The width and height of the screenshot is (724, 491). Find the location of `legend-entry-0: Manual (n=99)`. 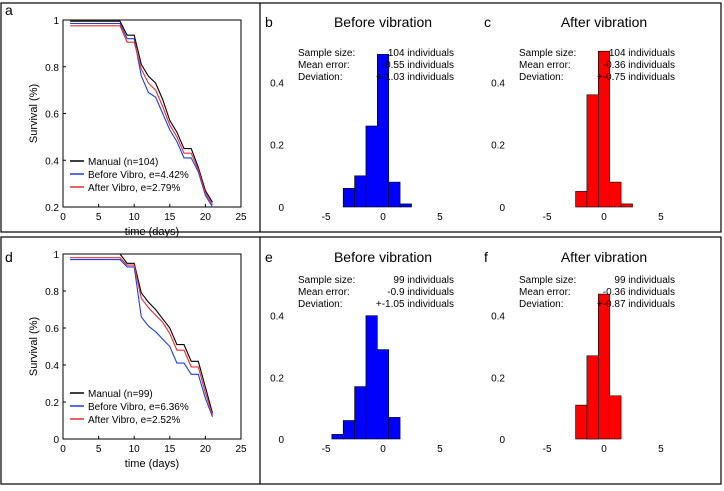

legend-entry-0: Manual (n=99) is located at coordinates (120, 394).